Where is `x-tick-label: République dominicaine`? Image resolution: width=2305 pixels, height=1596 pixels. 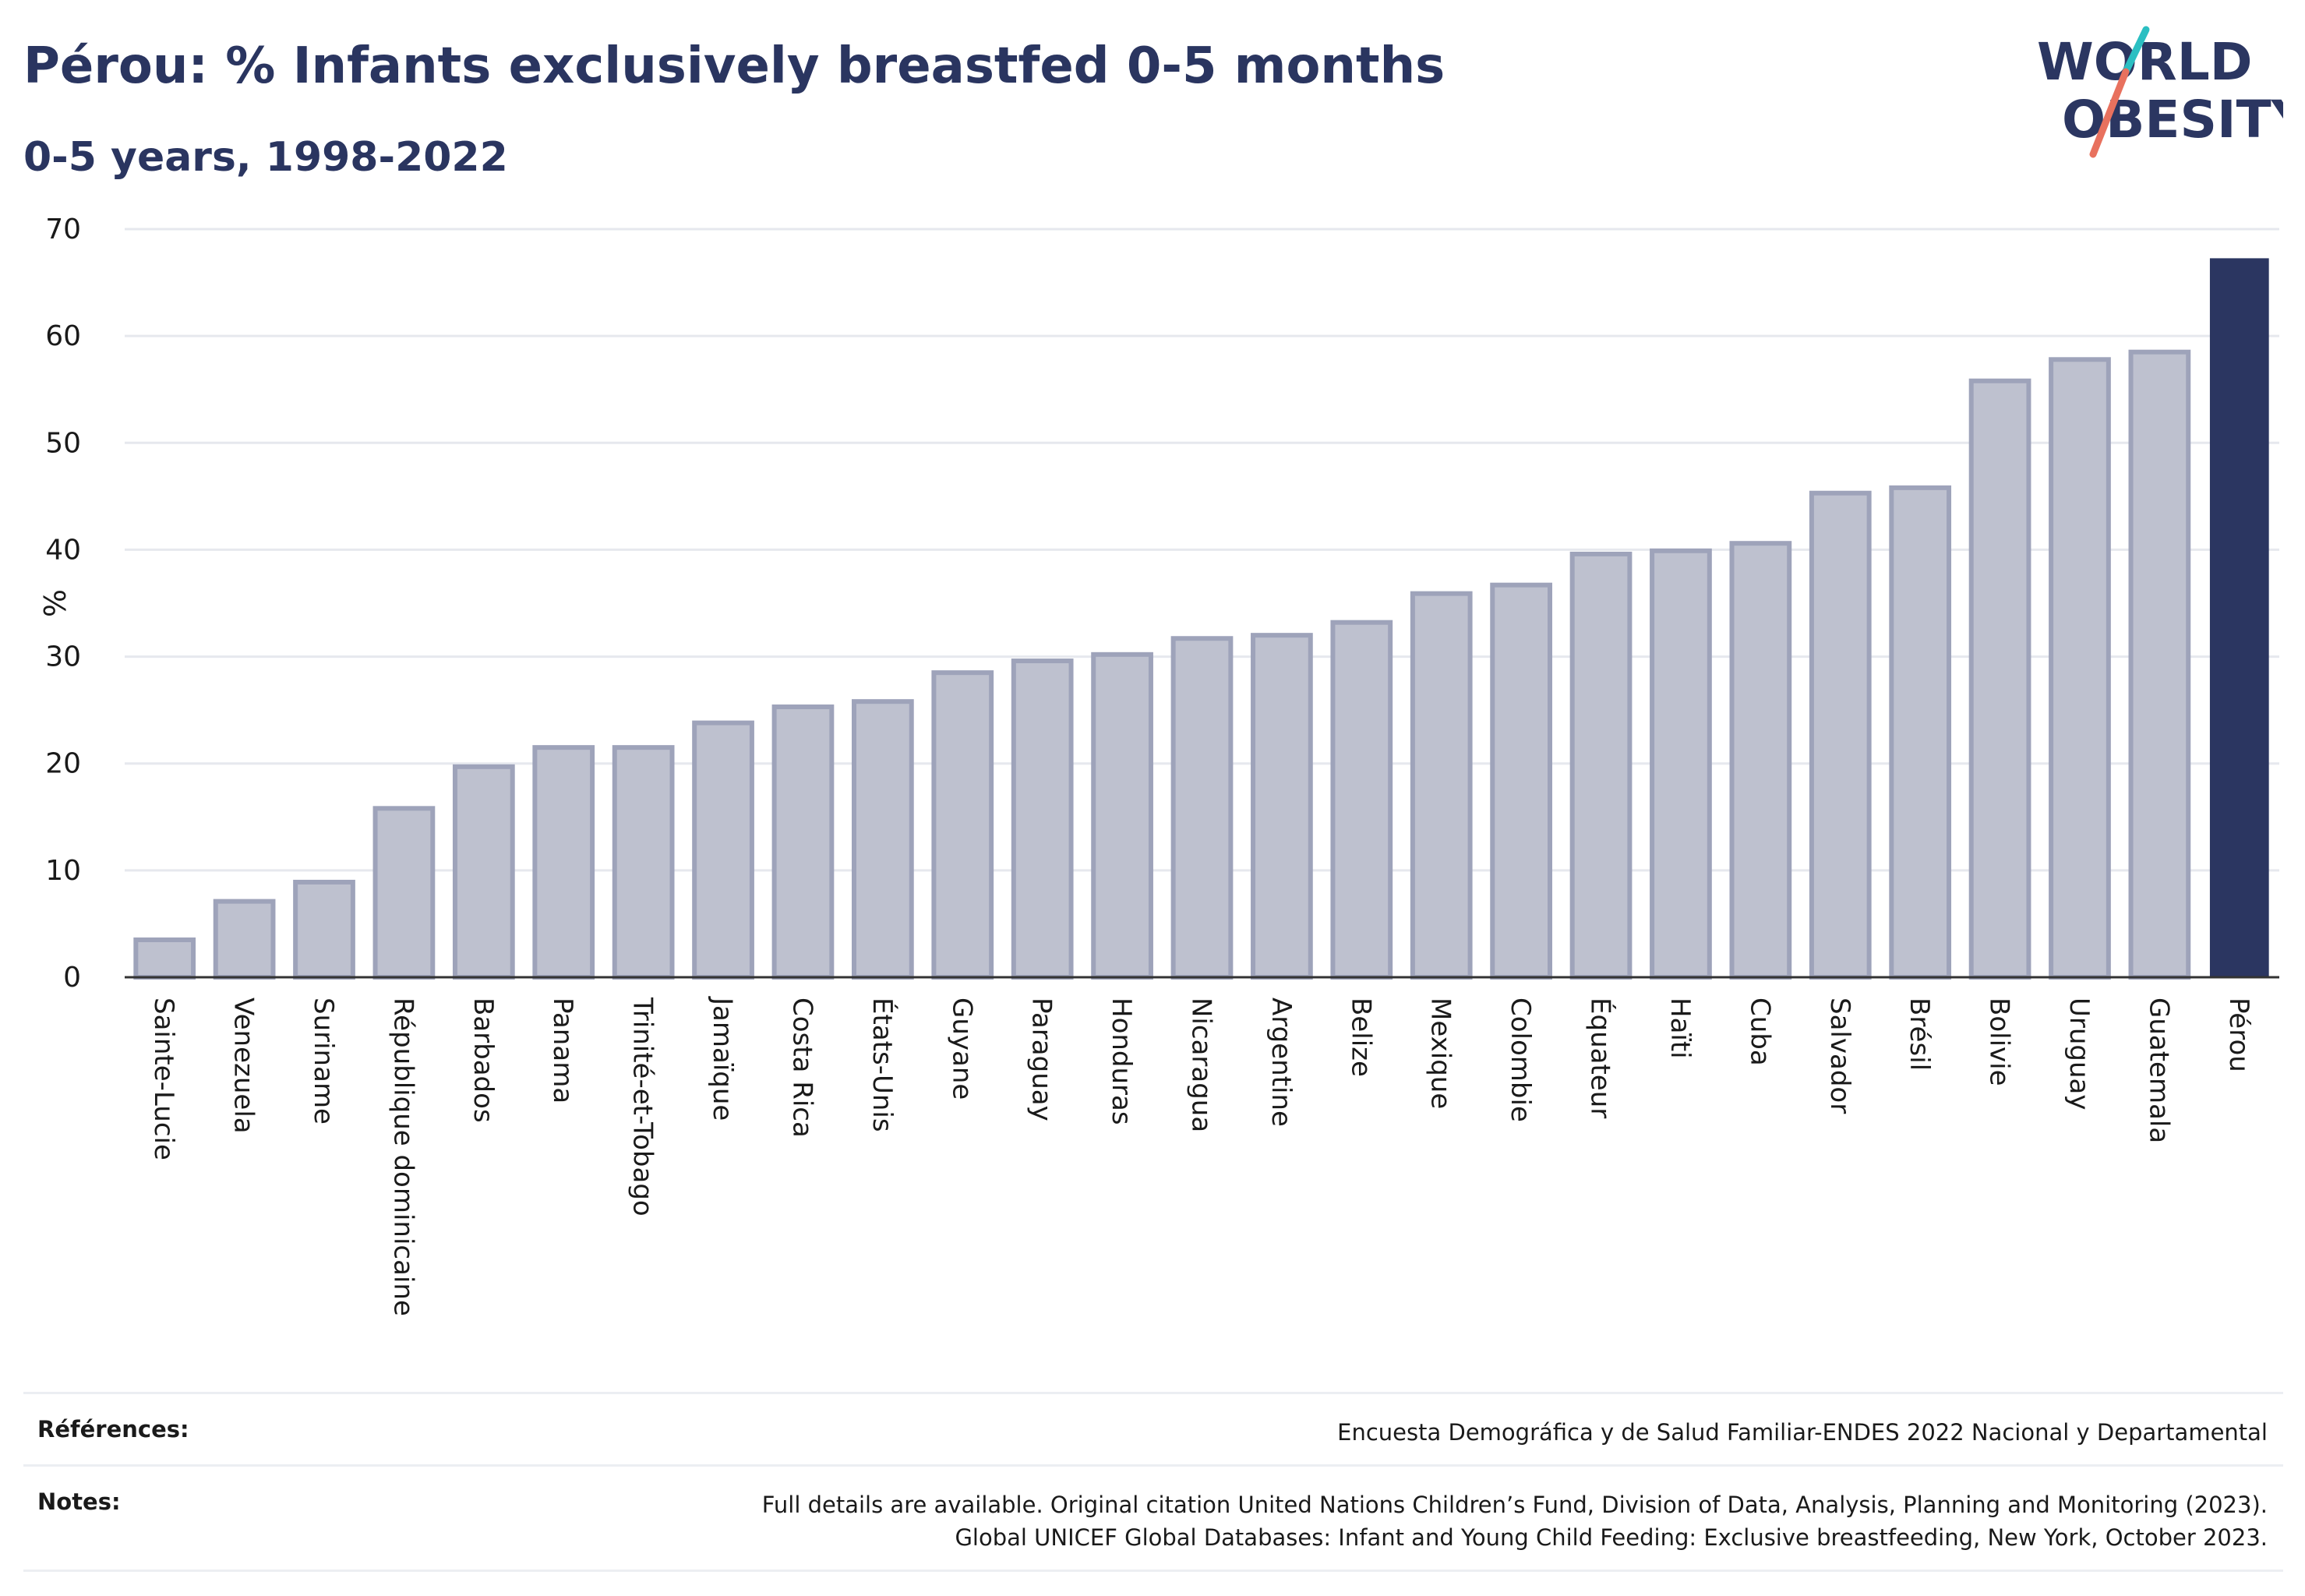
x-tick-label: République dominicaine is located at coordinates (402, 1157).